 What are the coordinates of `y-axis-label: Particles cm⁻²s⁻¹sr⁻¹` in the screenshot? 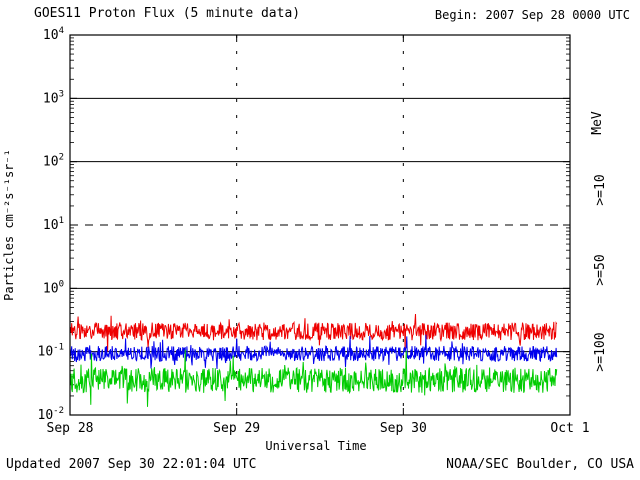 It's located at (9, 225).